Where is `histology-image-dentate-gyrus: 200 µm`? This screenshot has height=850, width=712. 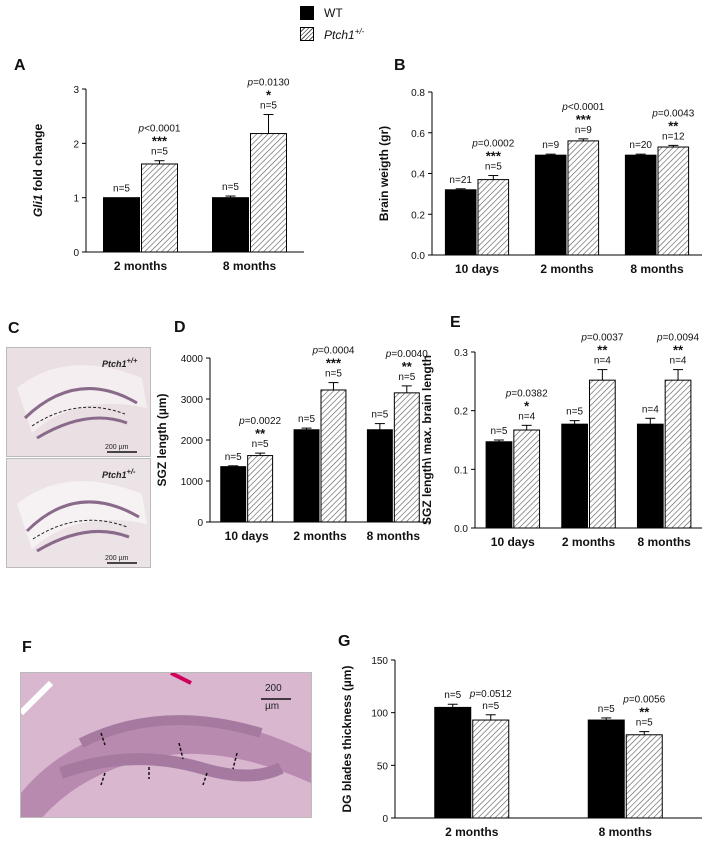
histology-image-dentate-gyrus: 200 µm is located at coordinates (166, 745).